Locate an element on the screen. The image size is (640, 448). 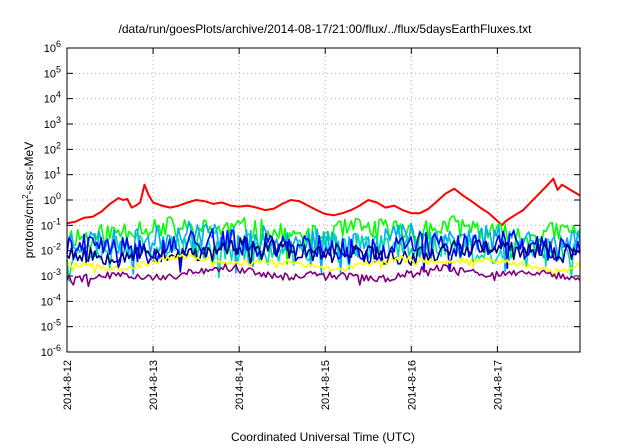
x-axis-label: Coordinated Universal Time (UTC) is located at coordinates (323, 437).